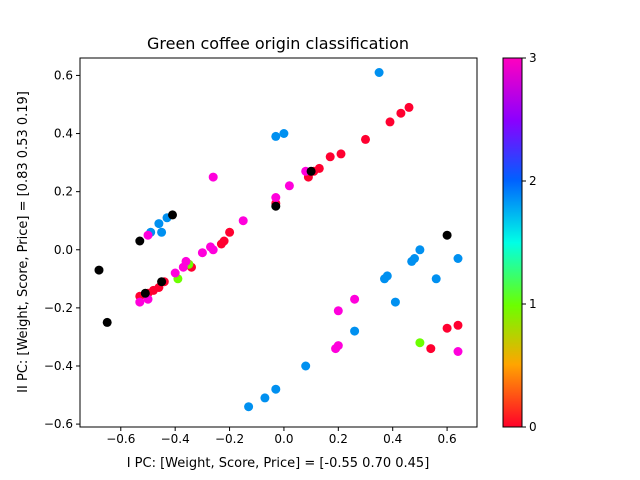 This screenshot has width=640, height=480. I want to click on y-tick-label: −0.4, so click(58, 366).